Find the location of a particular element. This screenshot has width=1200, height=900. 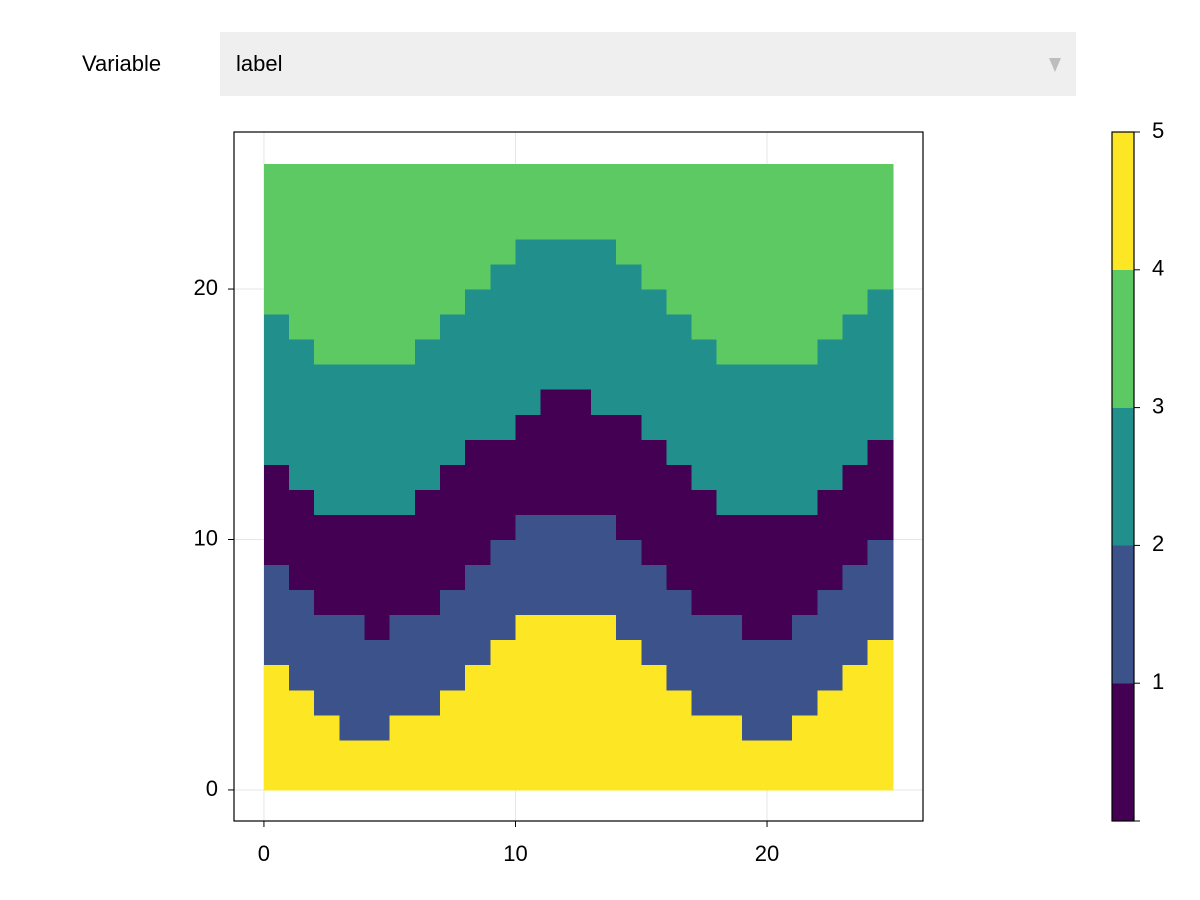

dropdown-box is located at coordinates (648, 64).